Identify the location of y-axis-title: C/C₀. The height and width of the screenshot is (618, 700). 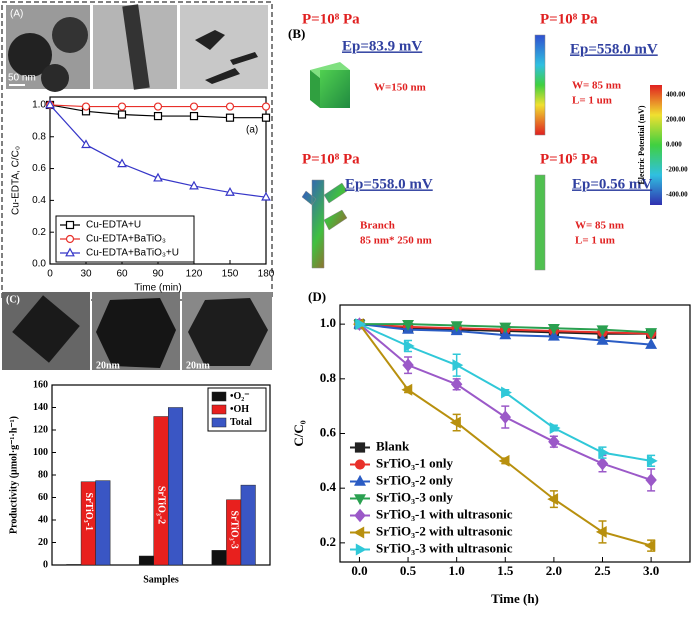
(298, 433).